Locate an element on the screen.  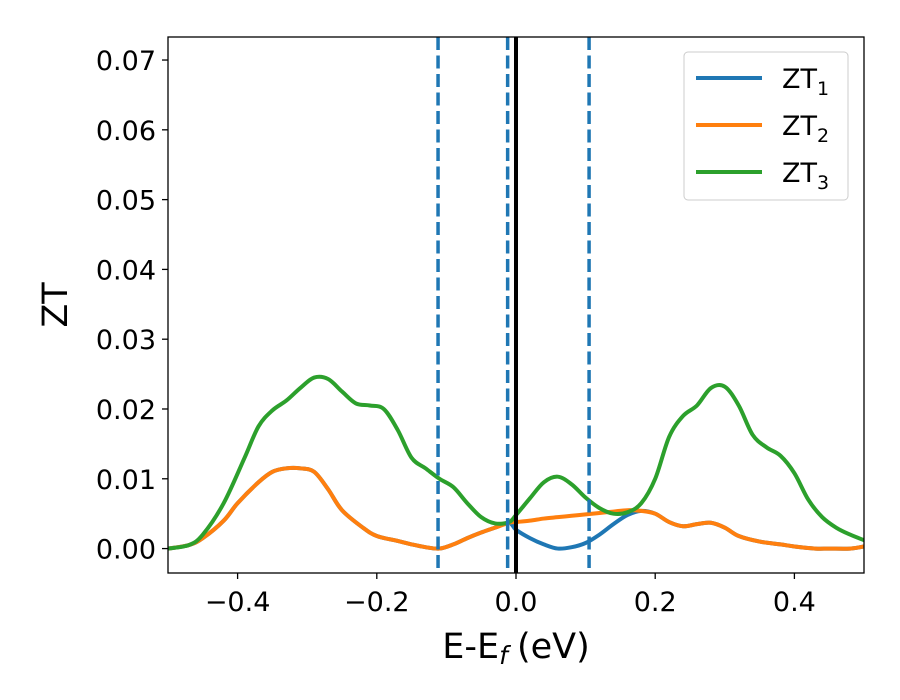
x-axis-title-sub: f is located at coordinates (505, 655).